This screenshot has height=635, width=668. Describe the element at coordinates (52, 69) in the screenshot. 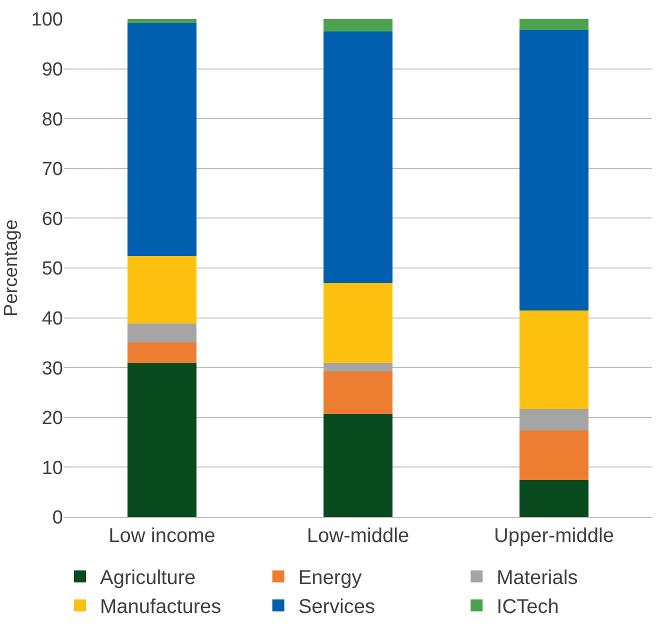

I see `y-tick-label: 90` at that location.